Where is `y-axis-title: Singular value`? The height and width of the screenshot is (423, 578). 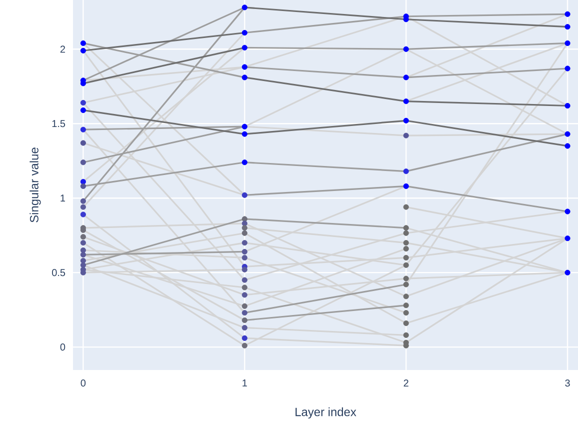
y-axis-title: Singular value is located at coordinates (35, 185).